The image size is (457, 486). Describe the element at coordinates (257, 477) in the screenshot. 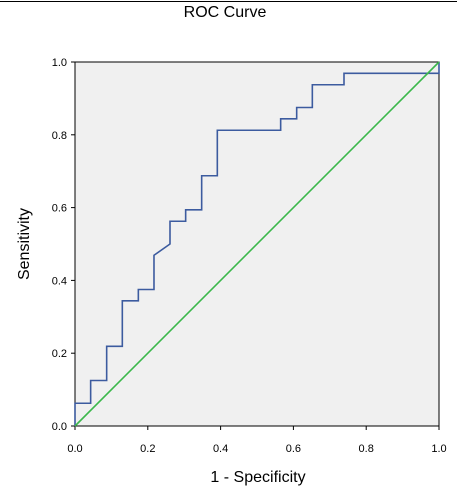

I see `x-axis-title: 1 - Specificity` at that location.